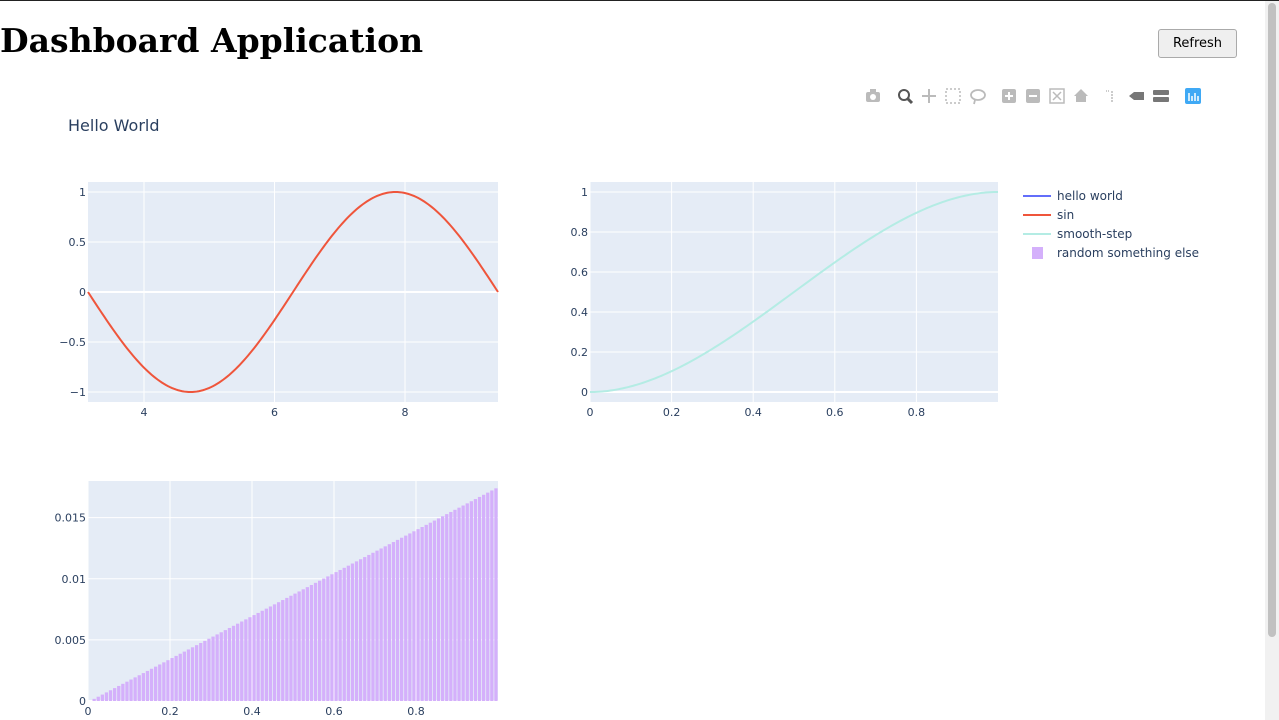  What do you see at coordinates (1048, 215) in the screenshot?
I see `legend-item: sin` at bounding box center [1048, 215].